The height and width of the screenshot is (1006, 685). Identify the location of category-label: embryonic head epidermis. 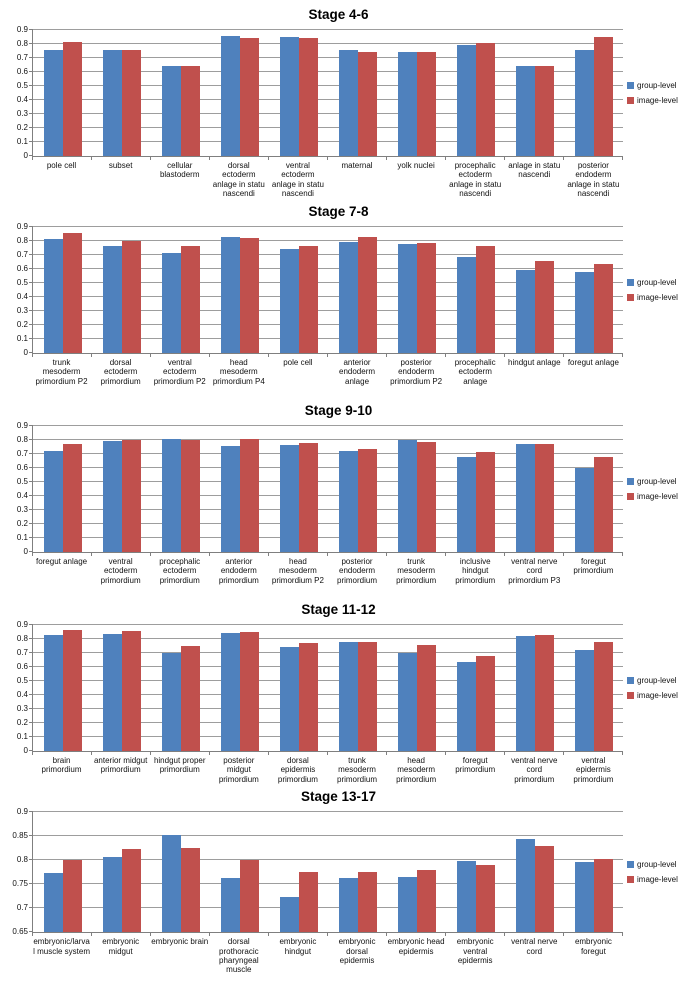
(416, 946).